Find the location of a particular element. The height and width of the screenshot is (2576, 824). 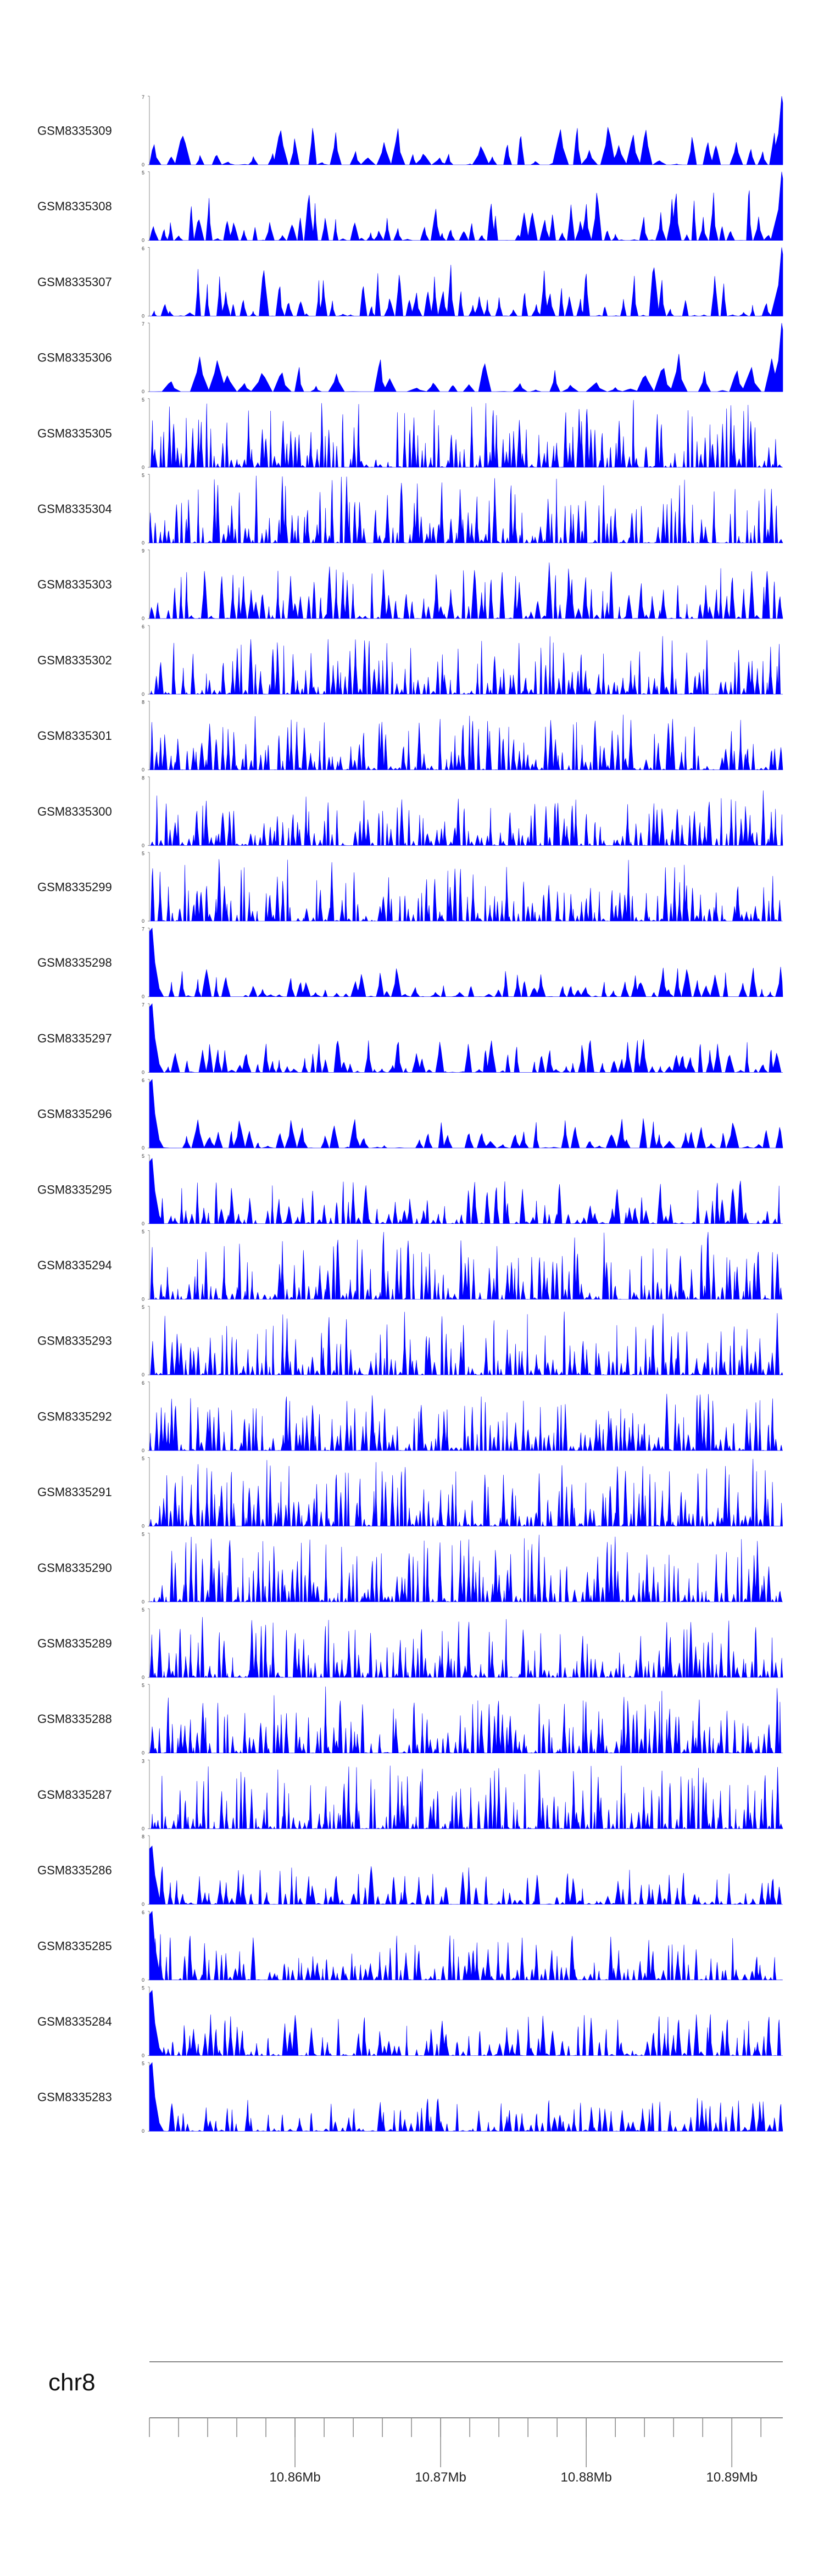

track-label: GSM8335303 is located at coordinates (75, 585).